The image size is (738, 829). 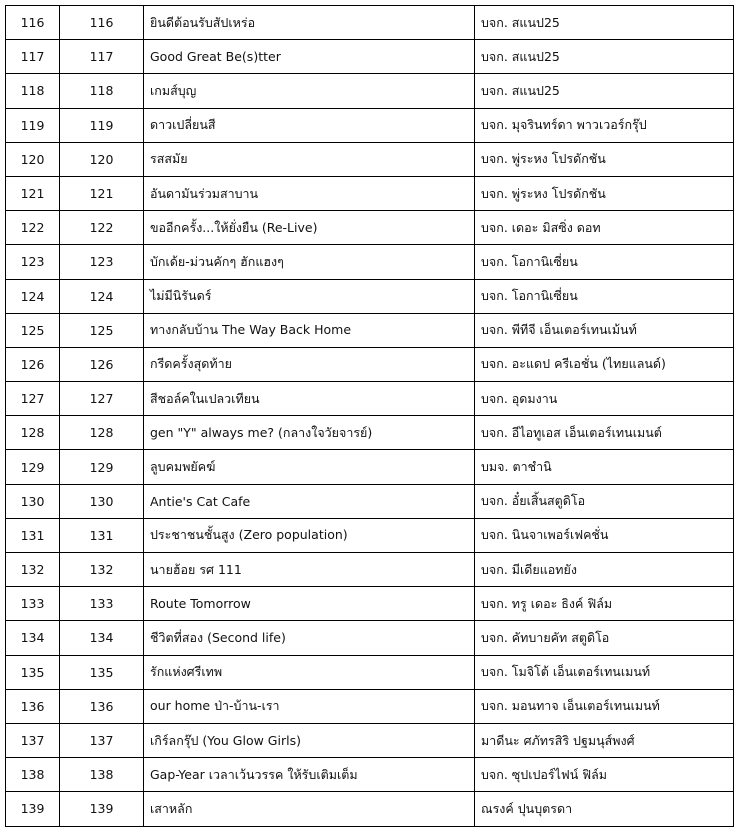 What do you see at coordinates (101, 57) in the screenshot?
I see `project-number-cell: 117` at bounding box center [101, 57].